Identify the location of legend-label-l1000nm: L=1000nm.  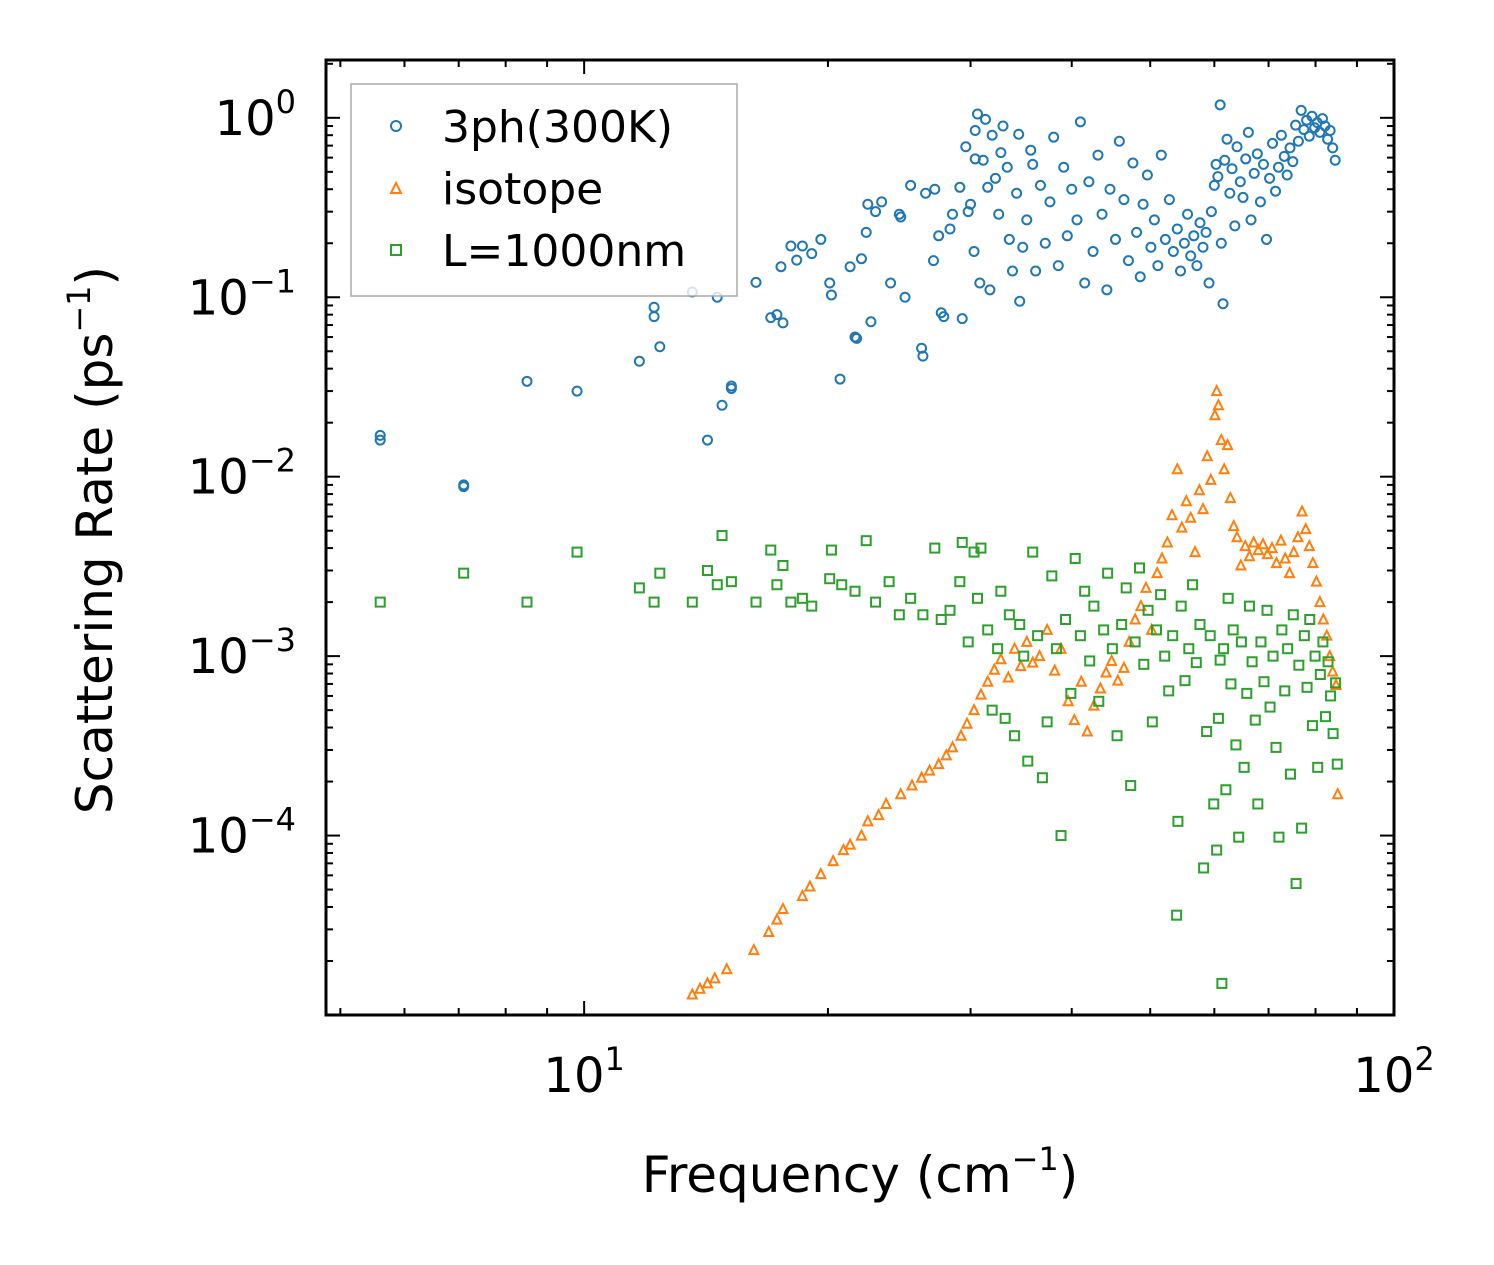
(564, 251).